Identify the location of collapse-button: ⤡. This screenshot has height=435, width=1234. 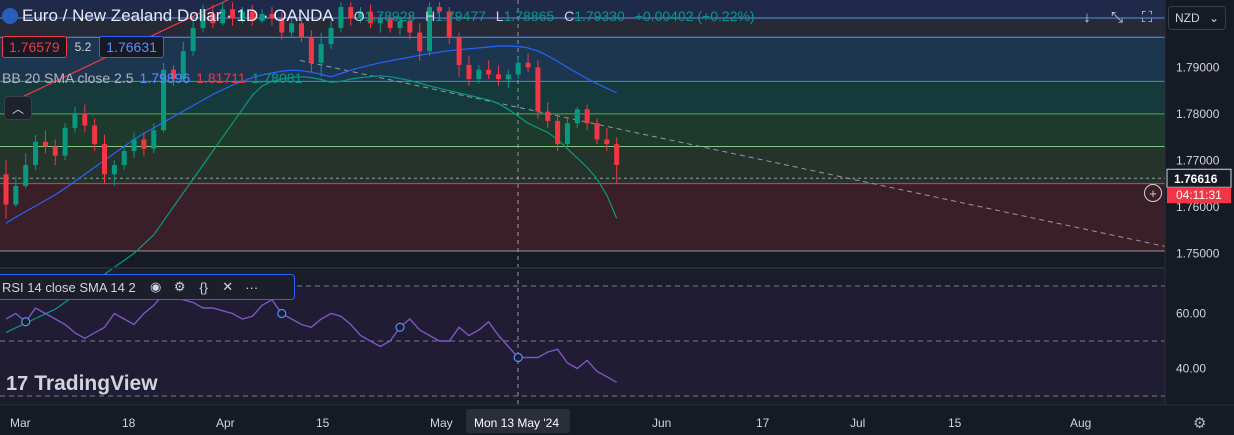
(1117, 17).